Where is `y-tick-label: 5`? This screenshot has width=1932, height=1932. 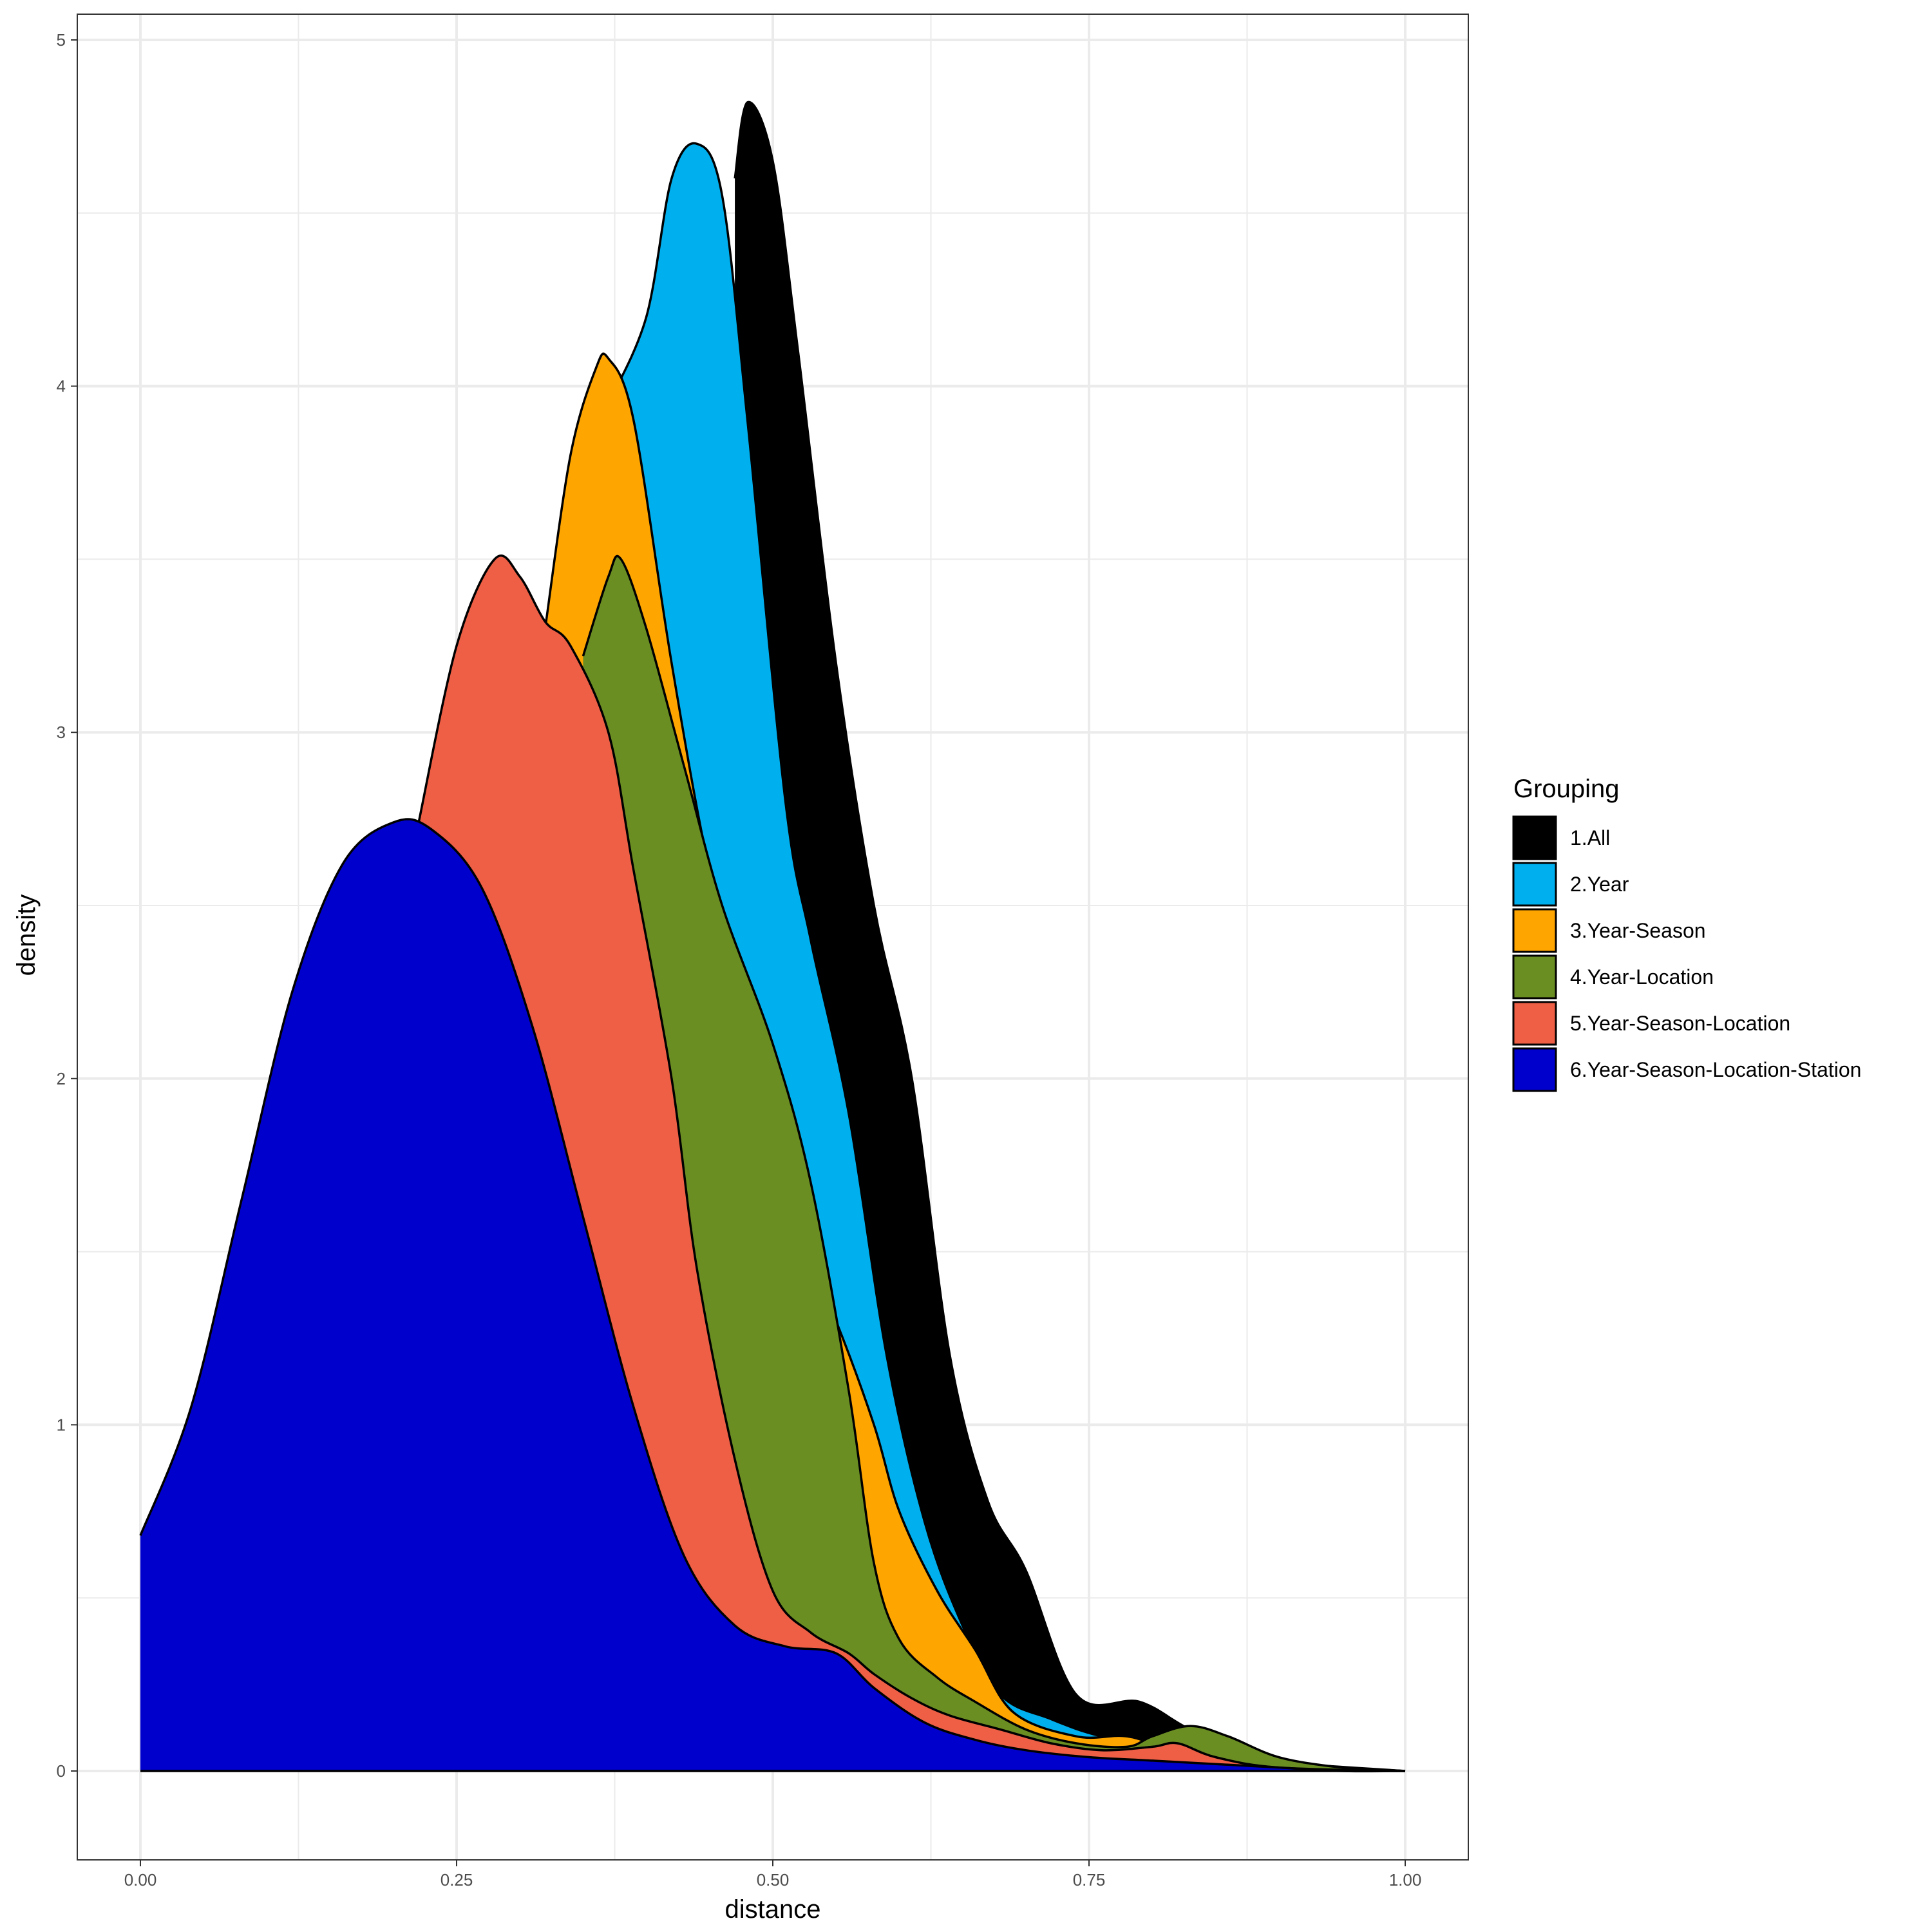 y-tick-label: 5 is located at coordinates (62, 40).